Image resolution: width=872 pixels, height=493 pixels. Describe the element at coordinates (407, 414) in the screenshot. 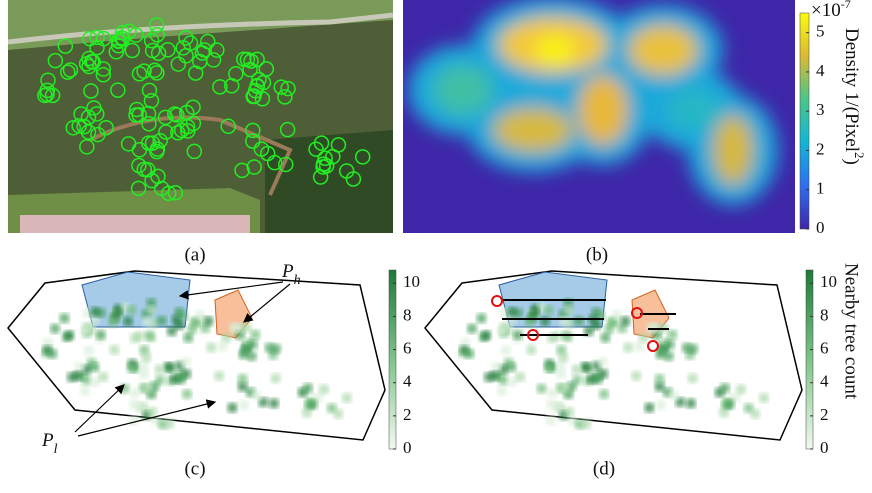

I see `colorbar-tick-label: 2` at that location.